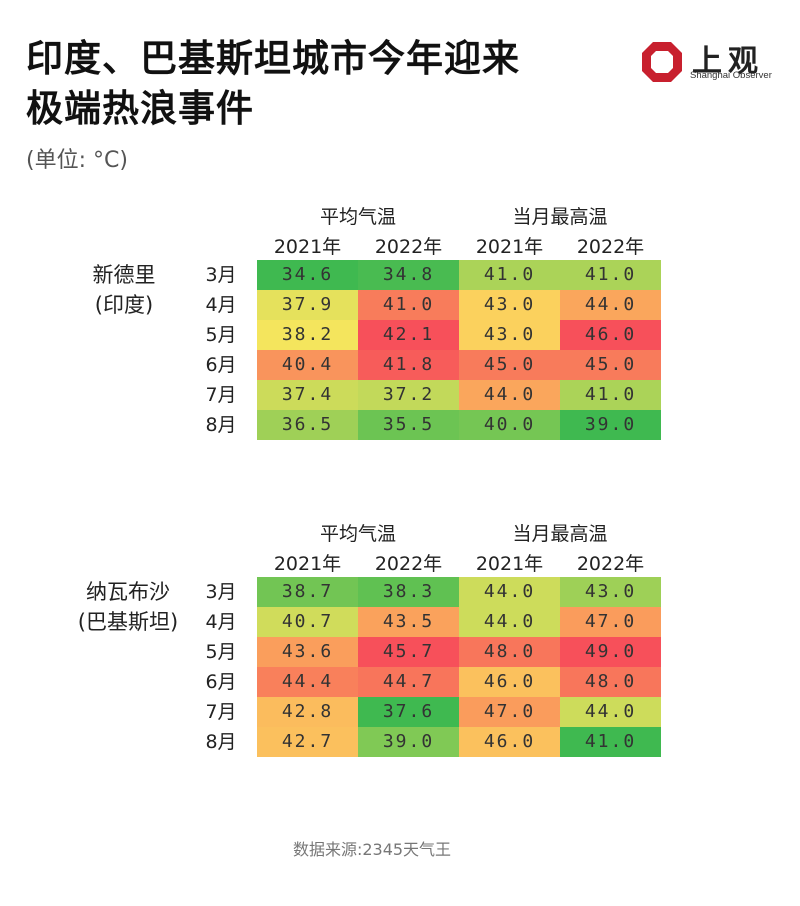 The width and height of the screenshot is (800, 906). What do you see at coordinates (273, 84) in the screenshot?
I see `chart-title: 印度、巴基斯坦城市今年迎来 极端热浪事件` at bounding box center [273, 84].